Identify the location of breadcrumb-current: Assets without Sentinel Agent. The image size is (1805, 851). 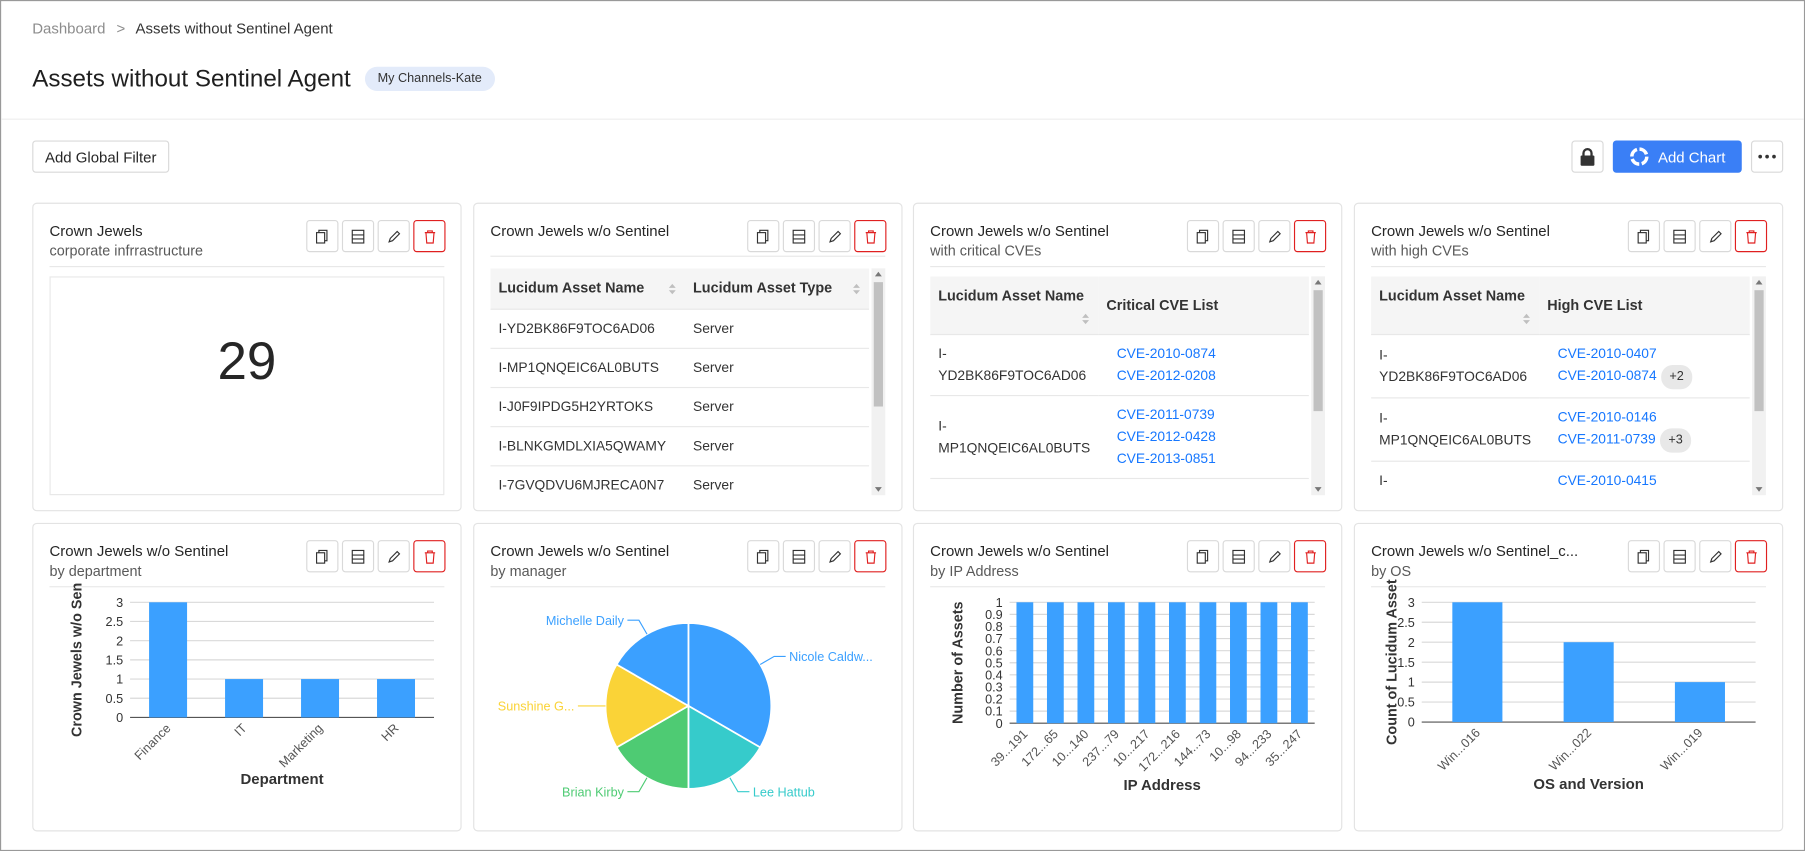
(234, 28).